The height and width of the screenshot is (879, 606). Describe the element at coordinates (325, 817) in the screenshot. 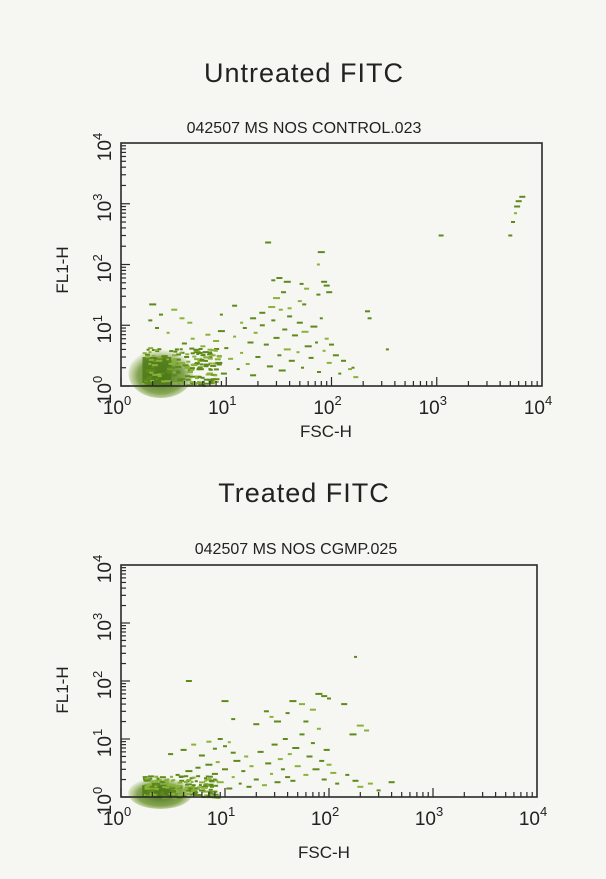

I see `treated-x-tick-label: 10²` at that location.